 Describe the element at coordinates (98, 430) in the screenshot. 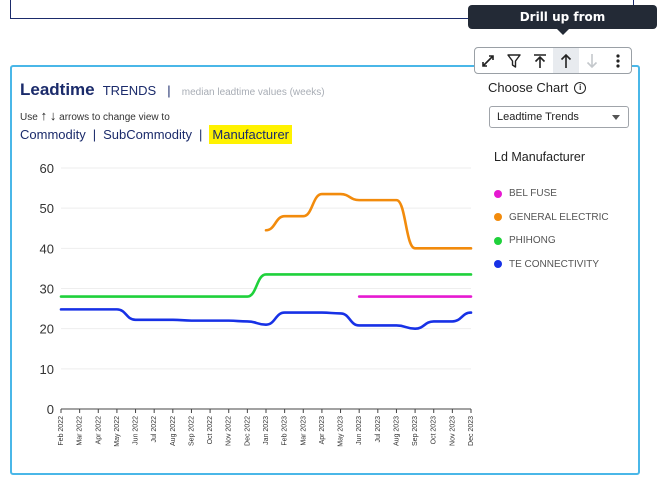

I see `x-tick-label: Apr 2022` at that location.